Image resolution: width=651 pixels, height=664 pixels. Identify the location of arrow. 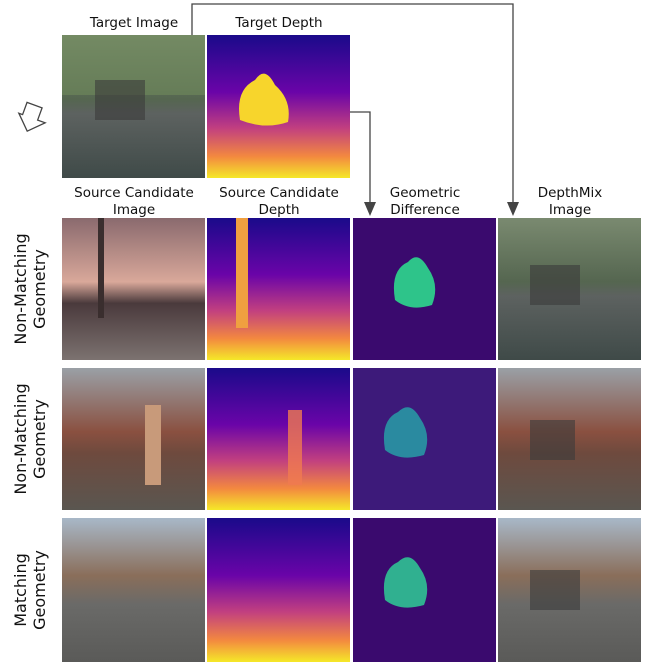
(360, 161).